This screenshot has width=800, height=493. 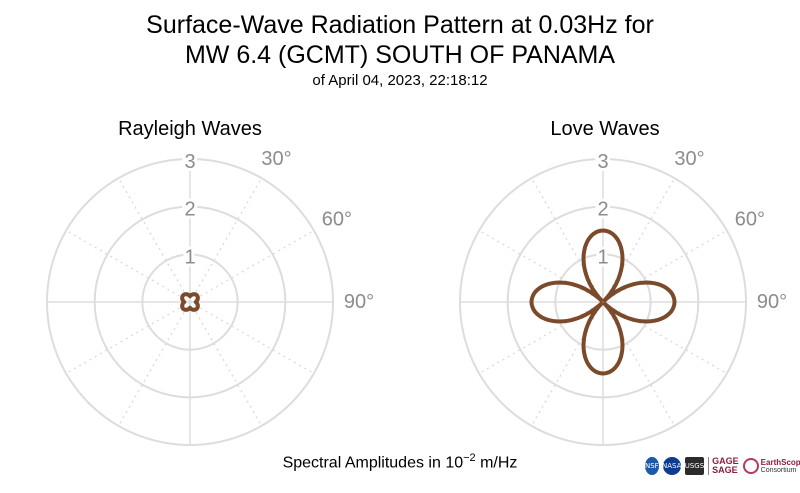 What do you see at coordinates (750, 220) in the screenshot?
I see `love-theta-tick-label-60: 60°` at bounding box center [750, 220].